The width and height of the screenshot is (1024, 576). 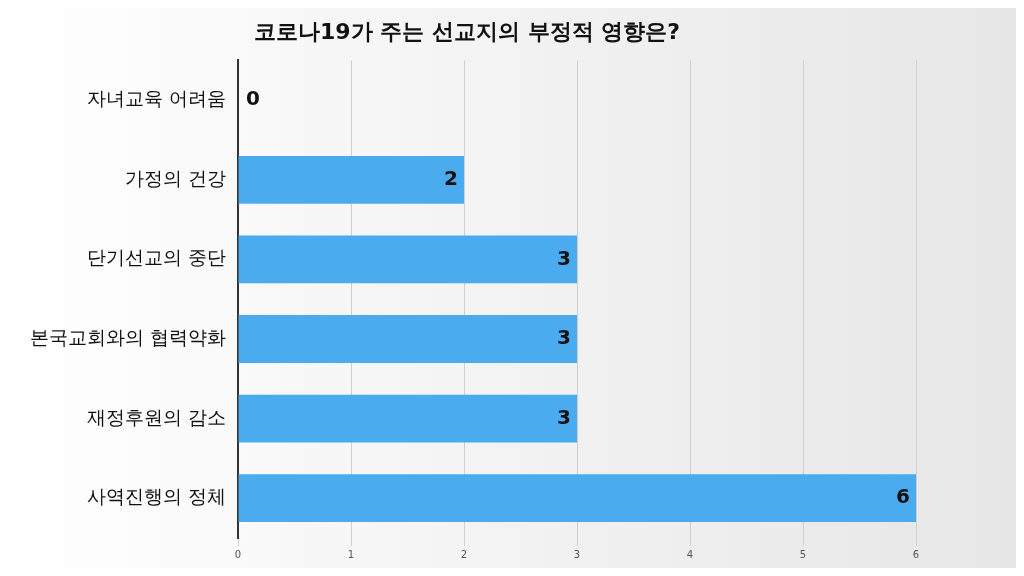 What do you see at coordinates (156, 98) in the screenshot?
I see `y-tick-label: 자녀교육 어려움` at bounding box center [156, 98].